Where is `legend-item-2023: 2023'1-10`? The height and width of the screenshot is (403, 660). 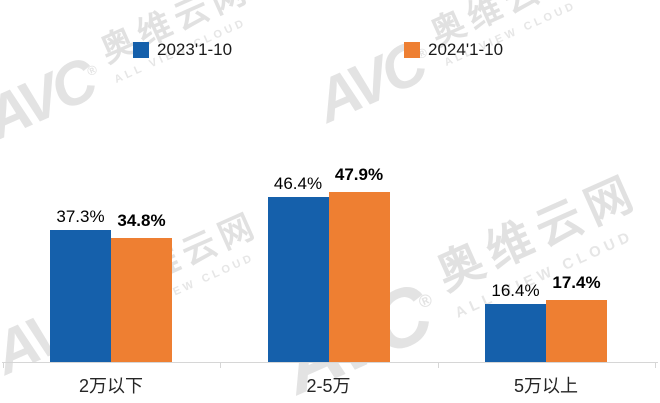 legend-item-2023: 2023'1-10 is located at coordinates (182, 50).